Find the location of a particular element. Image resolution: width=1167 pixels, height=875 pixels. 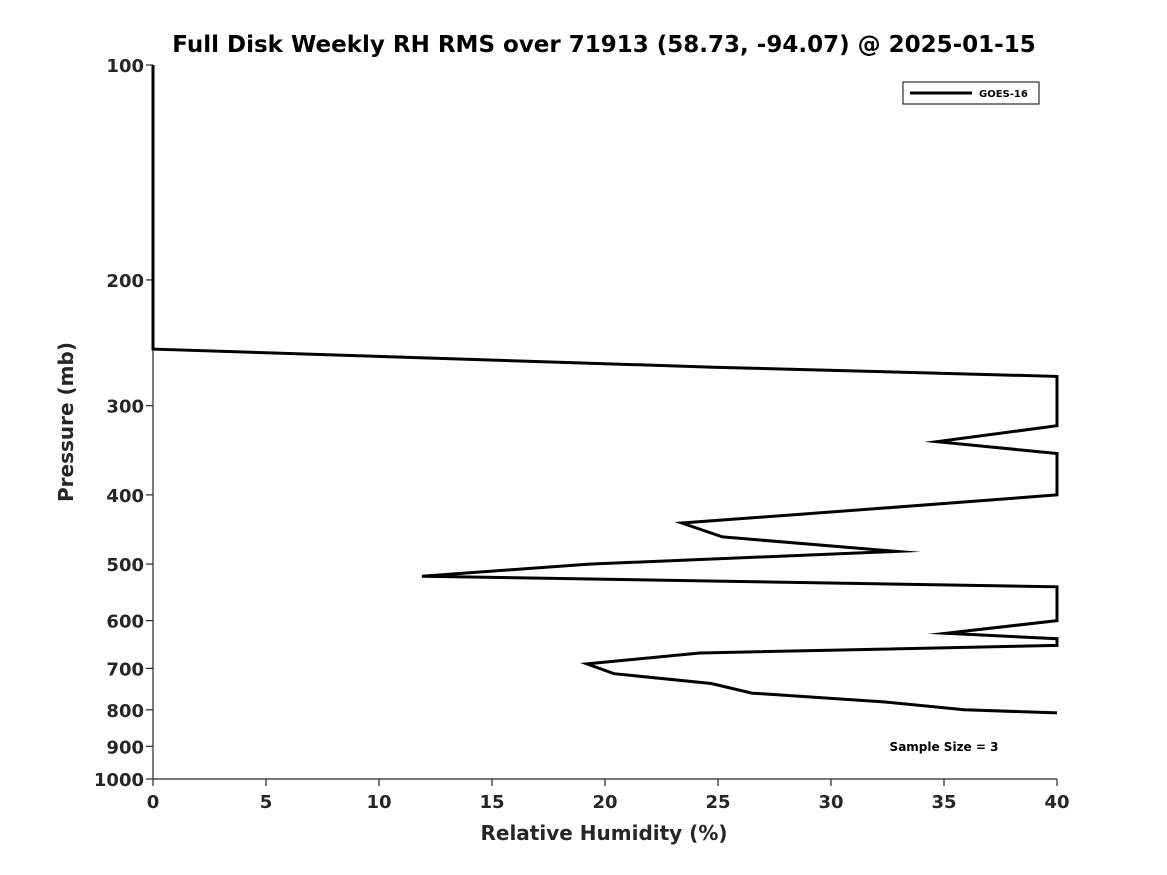

y-axis-label: Pressure (mb) is located at coordinates (66, 422).